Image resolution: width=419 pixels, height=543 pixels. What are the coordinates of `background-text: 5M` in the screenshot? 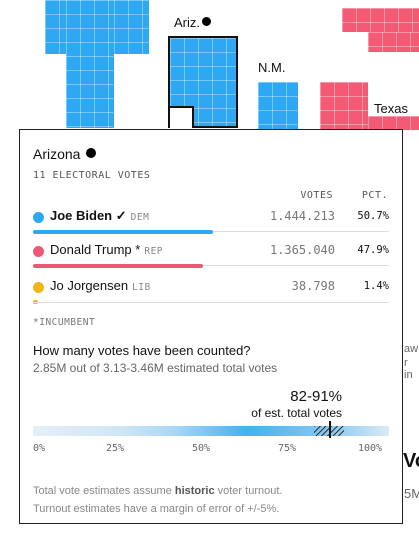 It's located at (411, 493).